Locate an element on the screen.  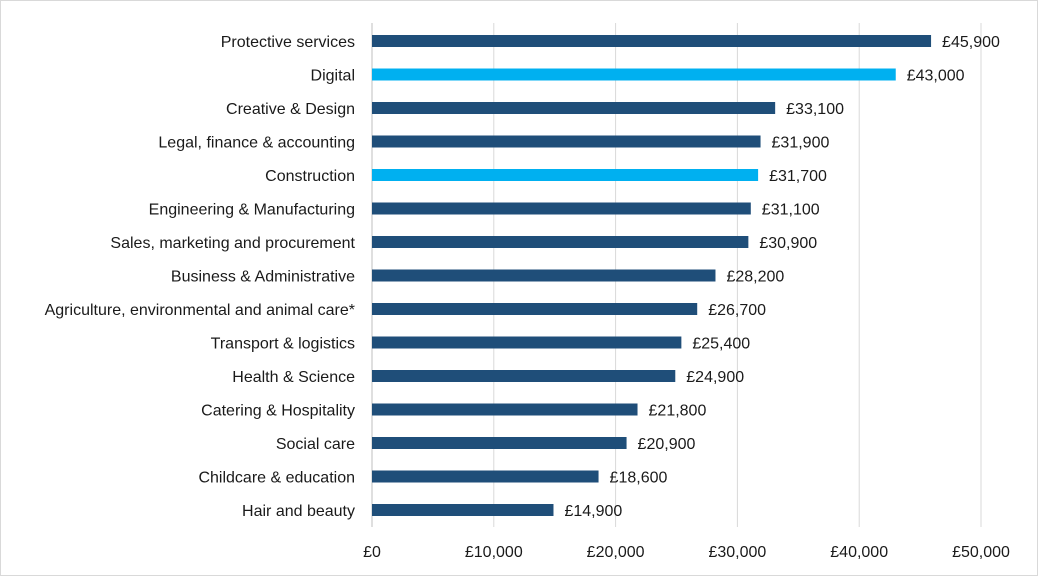
data-label: £18,600 is located at coordinates (639, 478).